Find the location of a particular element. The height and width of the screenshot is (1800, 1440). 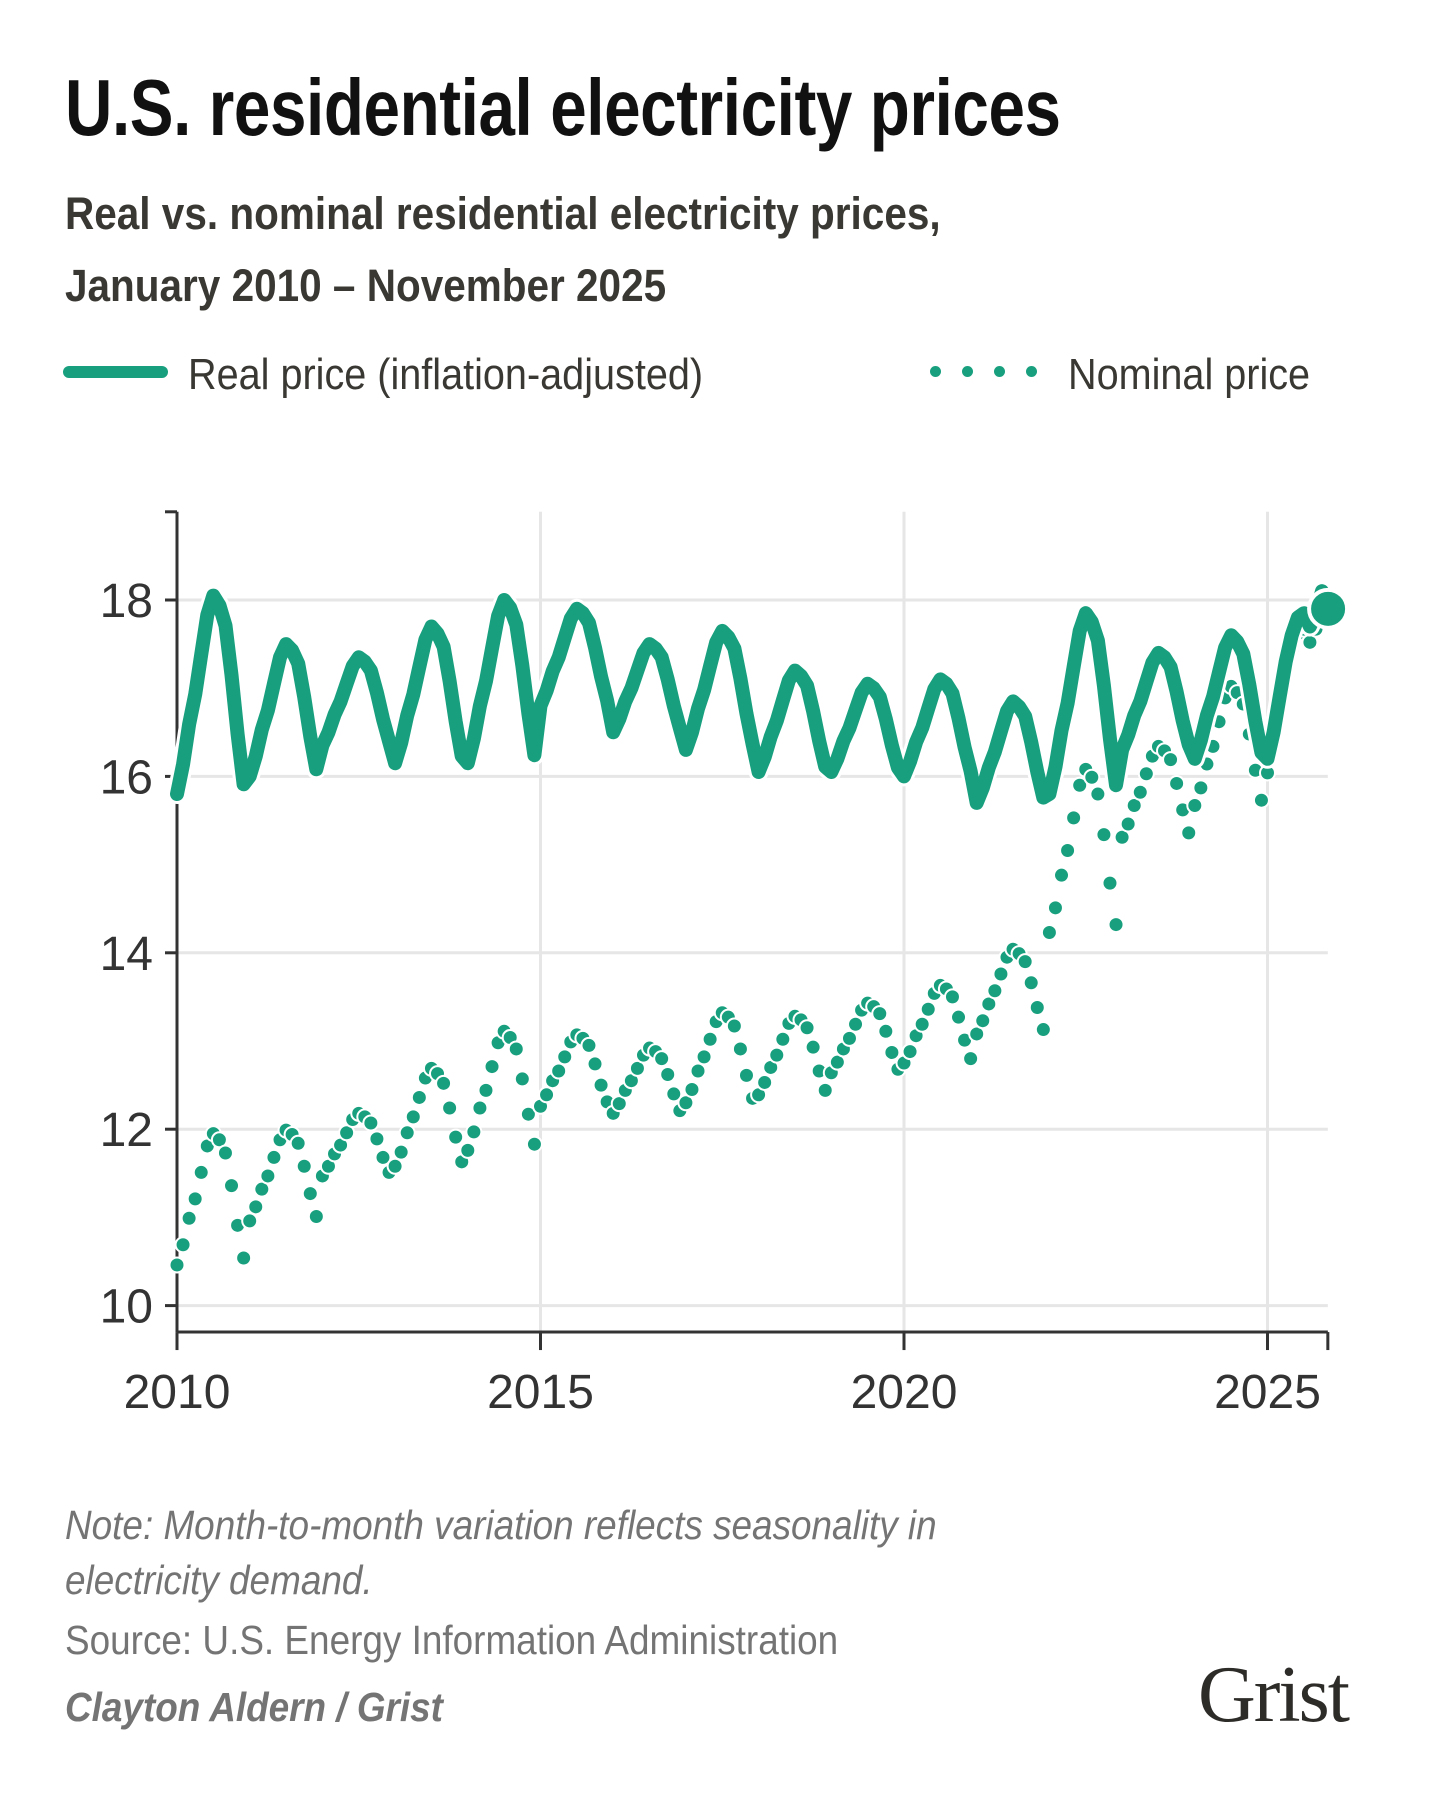

x-tick-label: 2020 is located at coordinates (904, 1392).